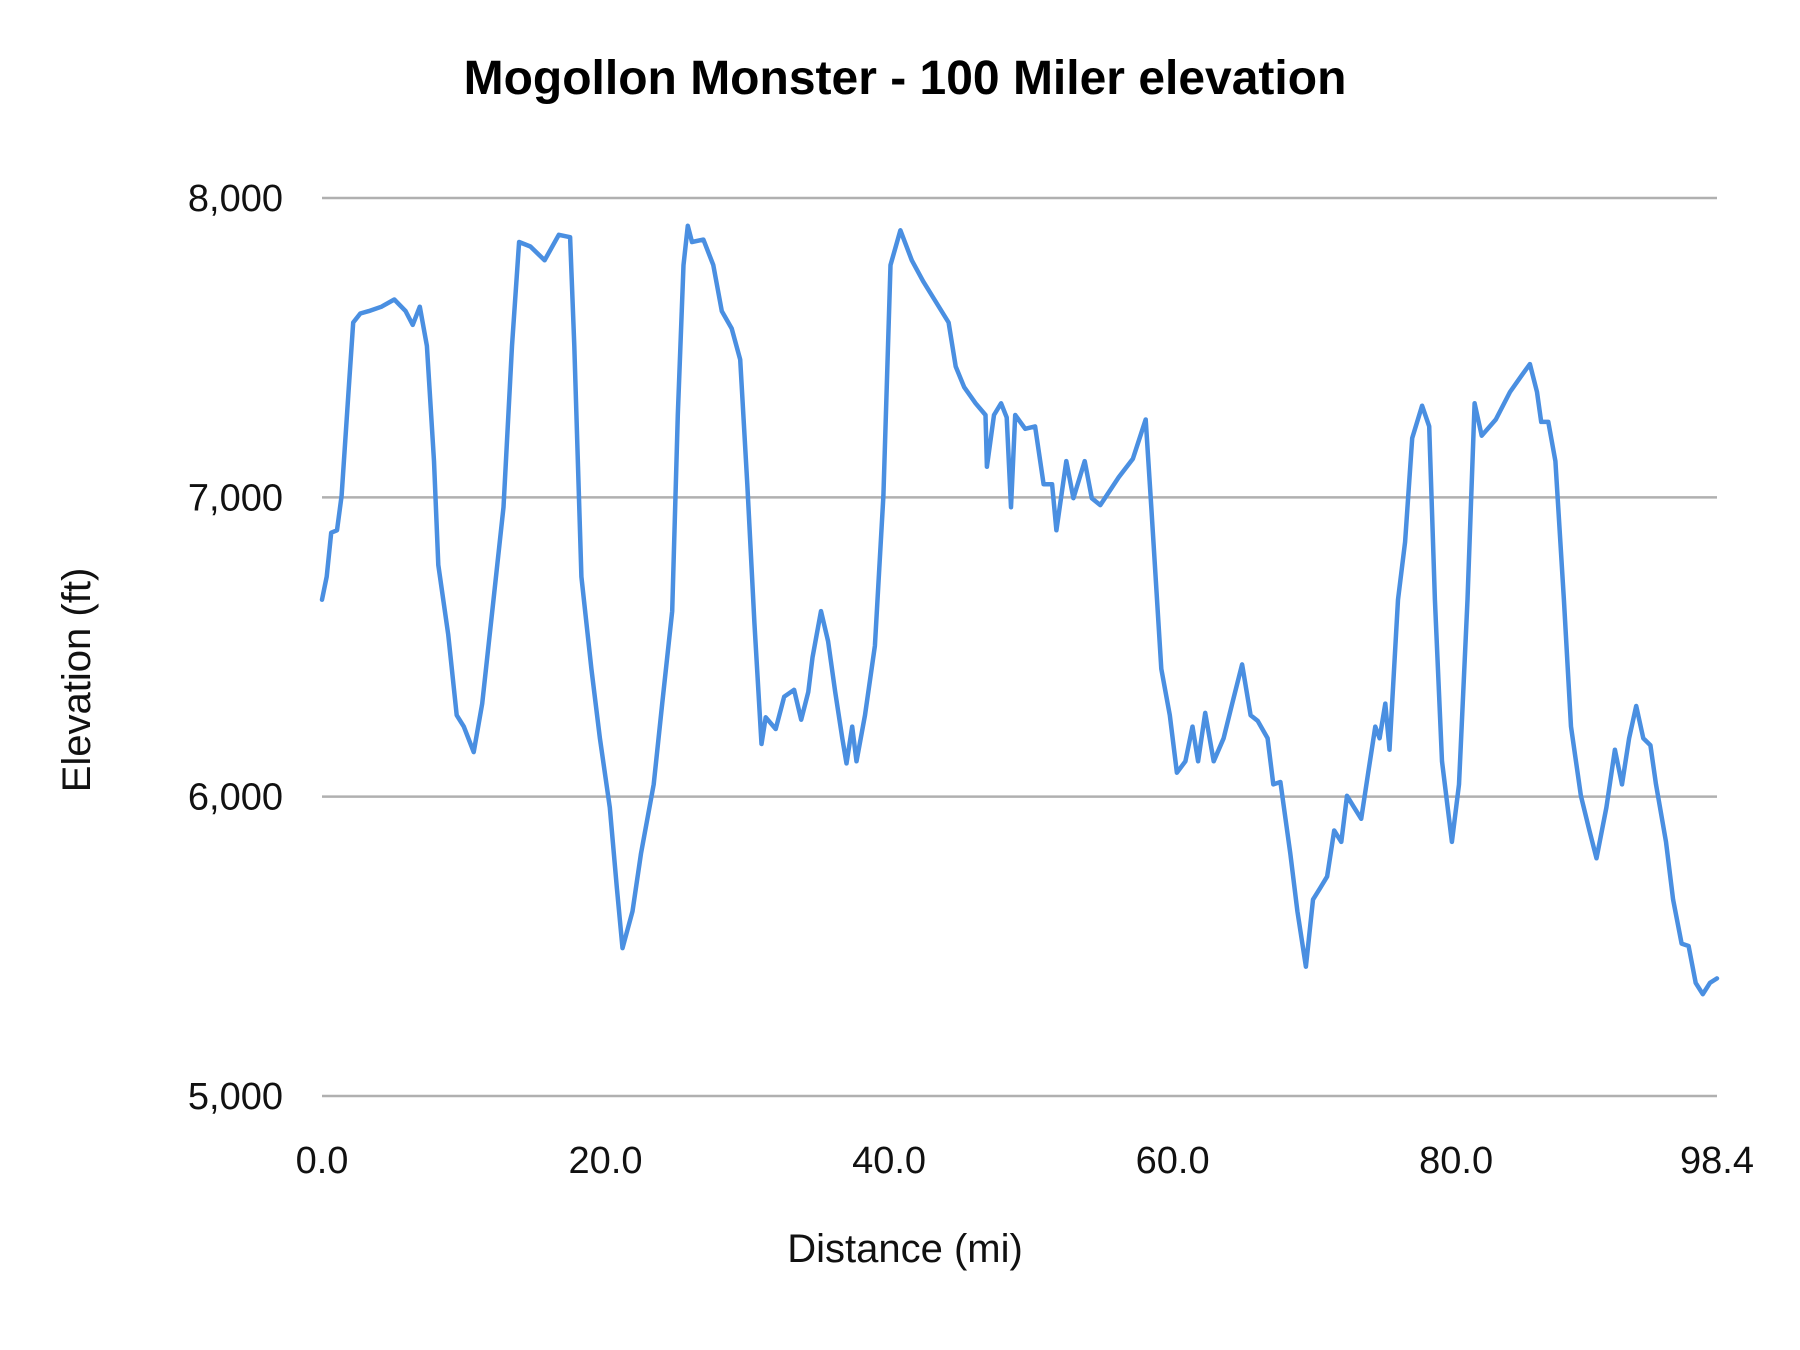 The width and height of the screenshot is (1800, 1350). What do you see at coordinates (1456, 1161) in the screenshot?
I see `x-tick-label: 80.0` at bounding box center [1456, 1161].